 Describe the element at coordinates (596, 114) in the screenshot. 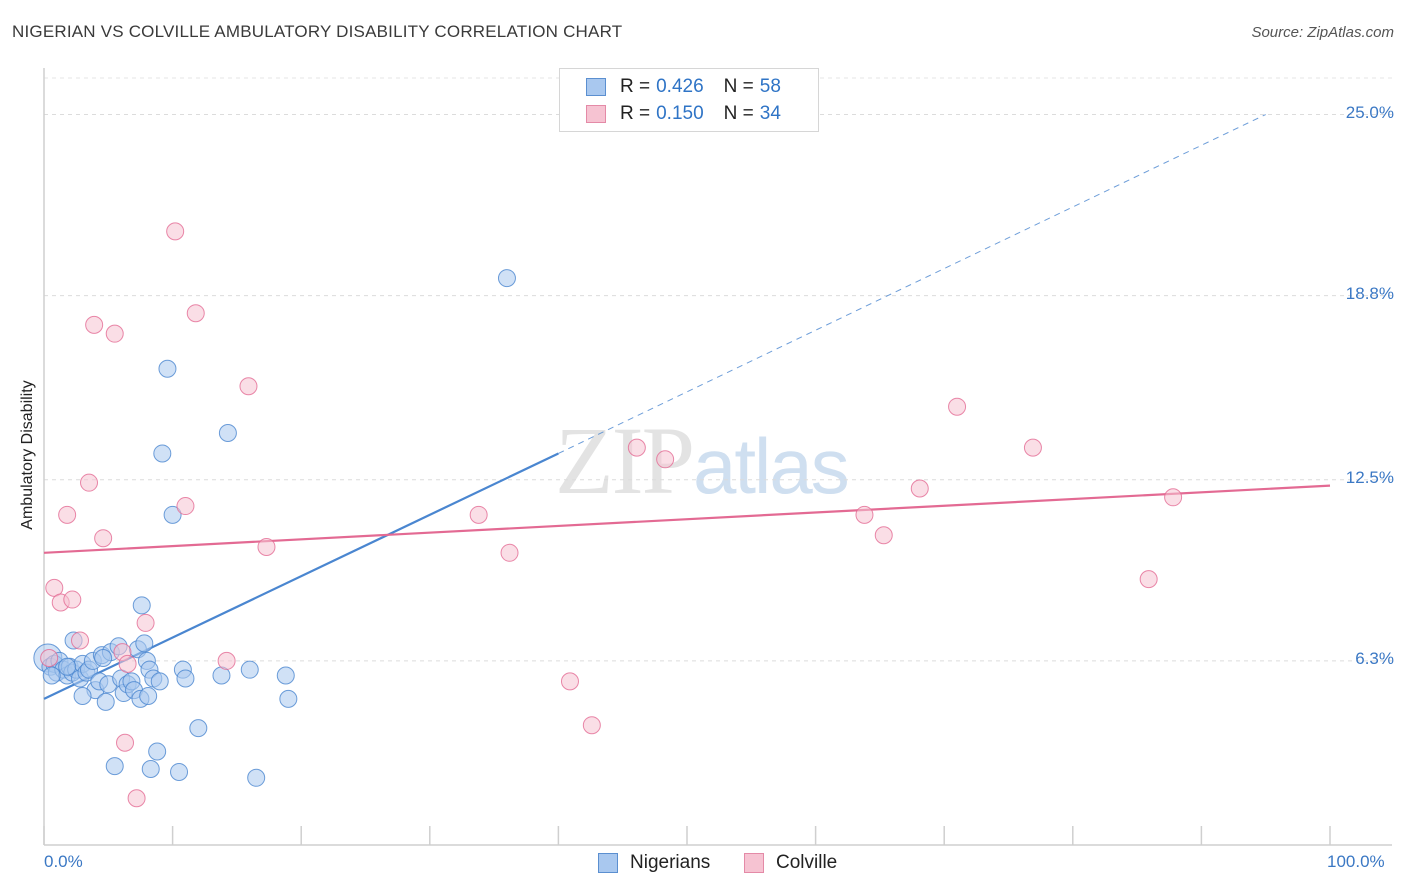

I see `legend-swatch-colville` at that location.